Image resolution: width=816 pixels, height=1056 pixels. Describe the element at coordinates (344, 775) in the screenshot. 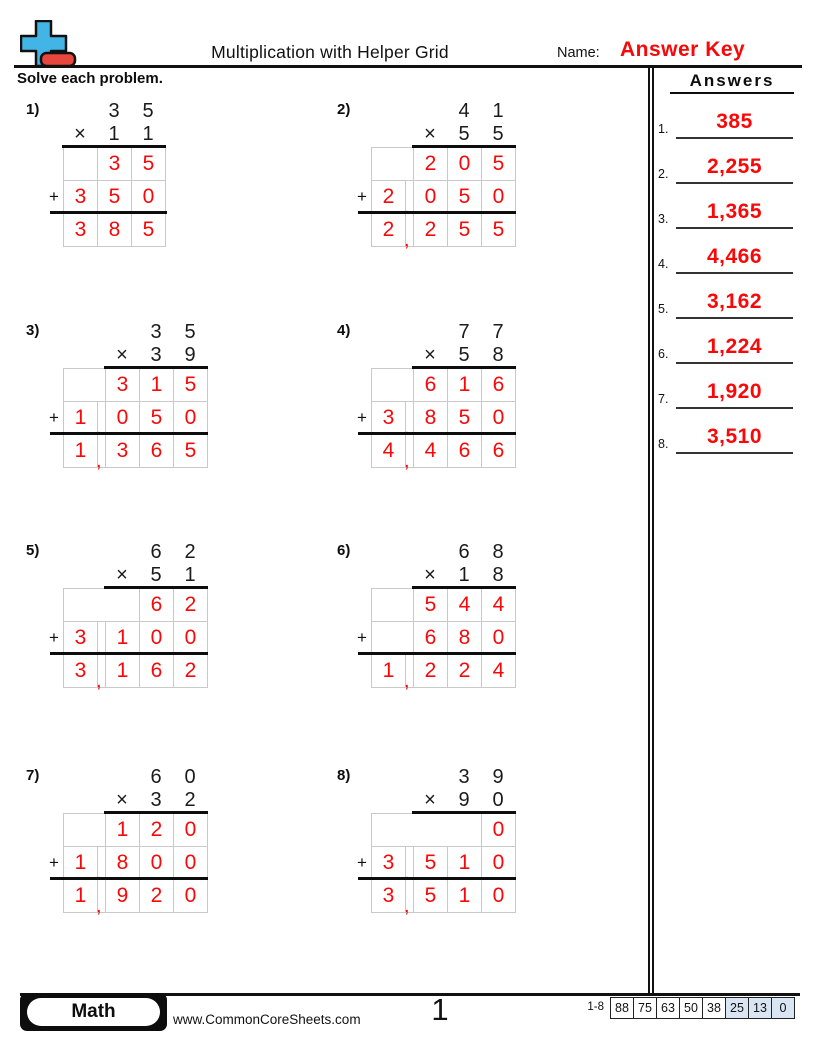

I see `problem-number: 8)` at that location.